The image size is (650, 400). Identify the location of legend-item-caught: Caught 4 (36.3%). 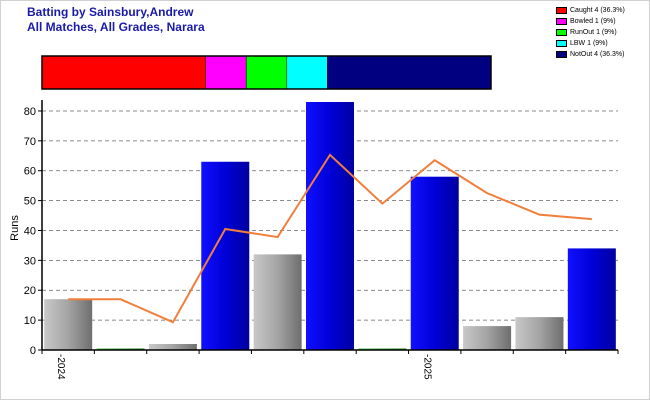
(601, 10).